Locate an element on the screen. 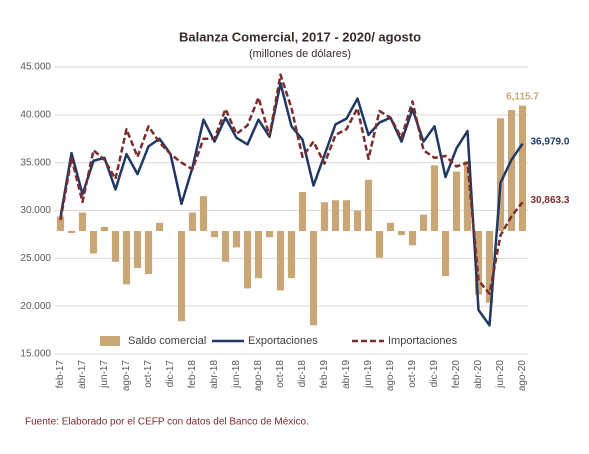 The image size is (589, 454). legend-label: Importaciones is located at coordinates (423, 341).